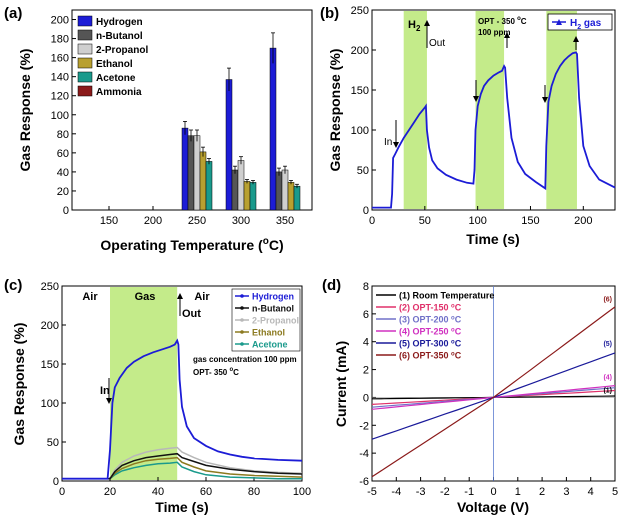  Describe the element at coordinates (607, 299) in the screenshot. I see `curve-label: (6)` at that location.